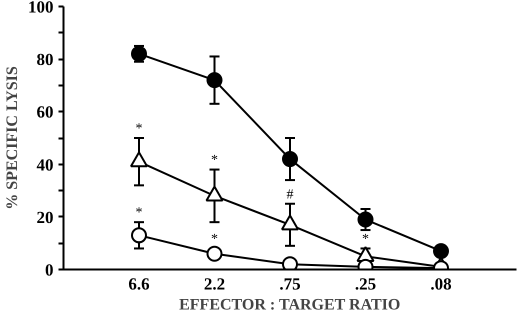 The image size is (520, 316). What do you see at coordinates (45, 164) in the screenshot?
I see `y-tick-label: 40` at bounding box center [45, 164].